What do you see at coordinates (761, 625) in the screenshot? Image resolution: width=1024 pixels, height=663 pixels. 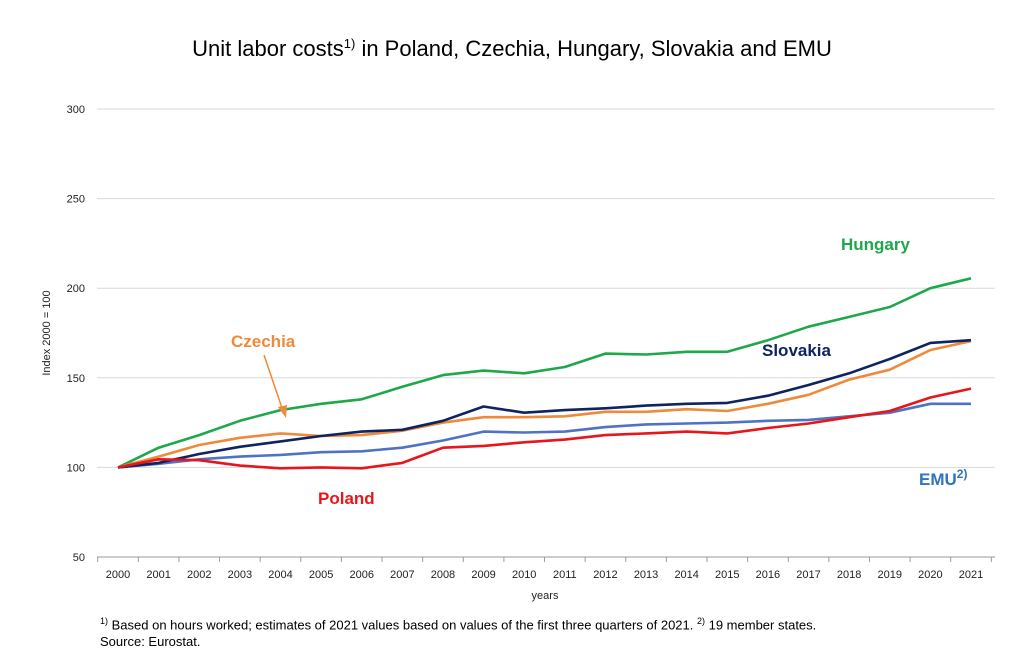 I see `footnote-2: 19 member states.` at bounding box center [761, 625].